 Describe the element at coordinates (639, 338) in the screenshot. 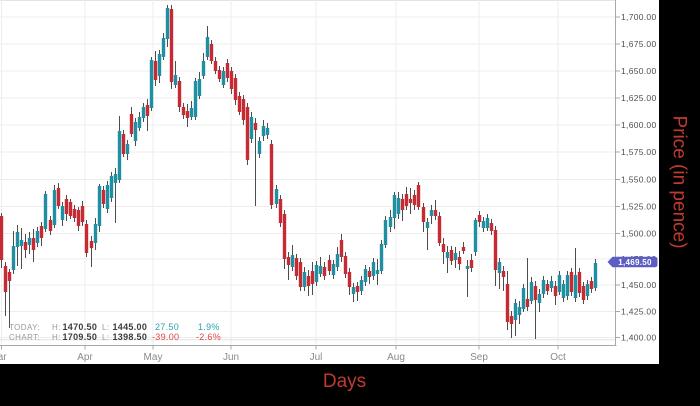

I see `svg-text: 1,400.00` at that location.